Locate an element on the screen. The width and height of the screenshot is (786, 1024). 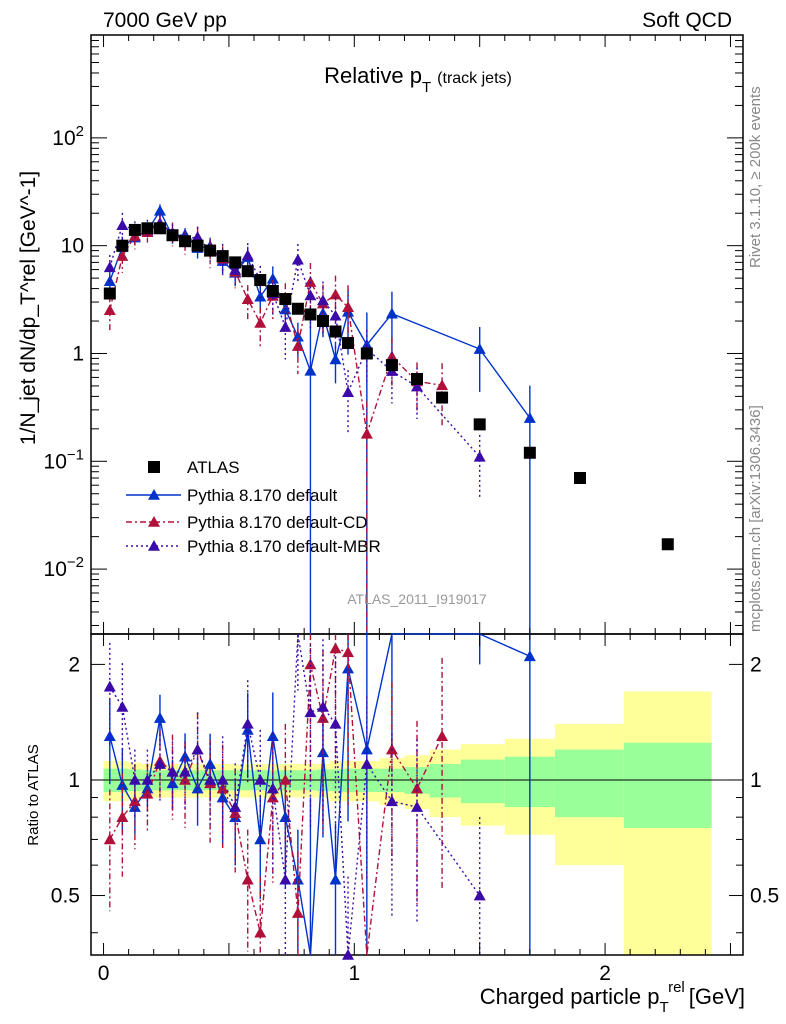
ratio-tick-label-left: 0.5 is located at coordinates (65, 896).